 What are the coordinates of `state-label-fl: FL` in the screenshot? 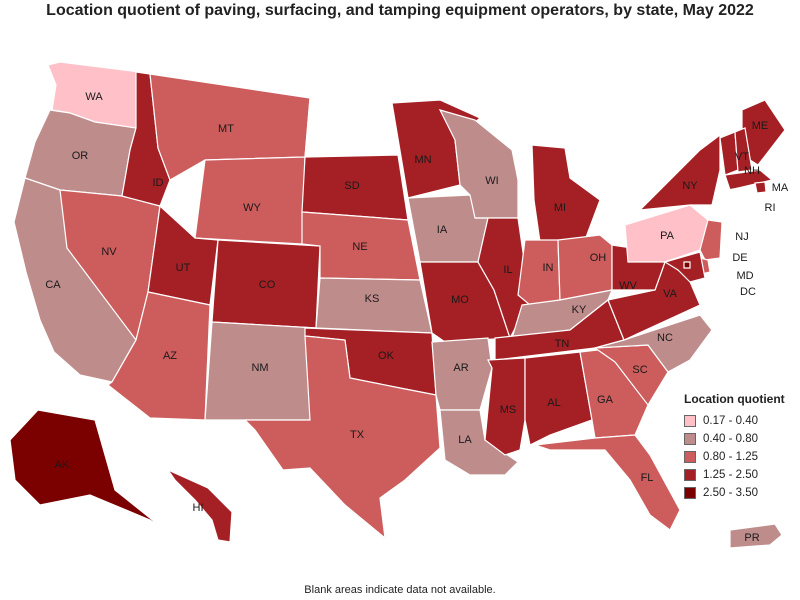 It's located at (647, 478).